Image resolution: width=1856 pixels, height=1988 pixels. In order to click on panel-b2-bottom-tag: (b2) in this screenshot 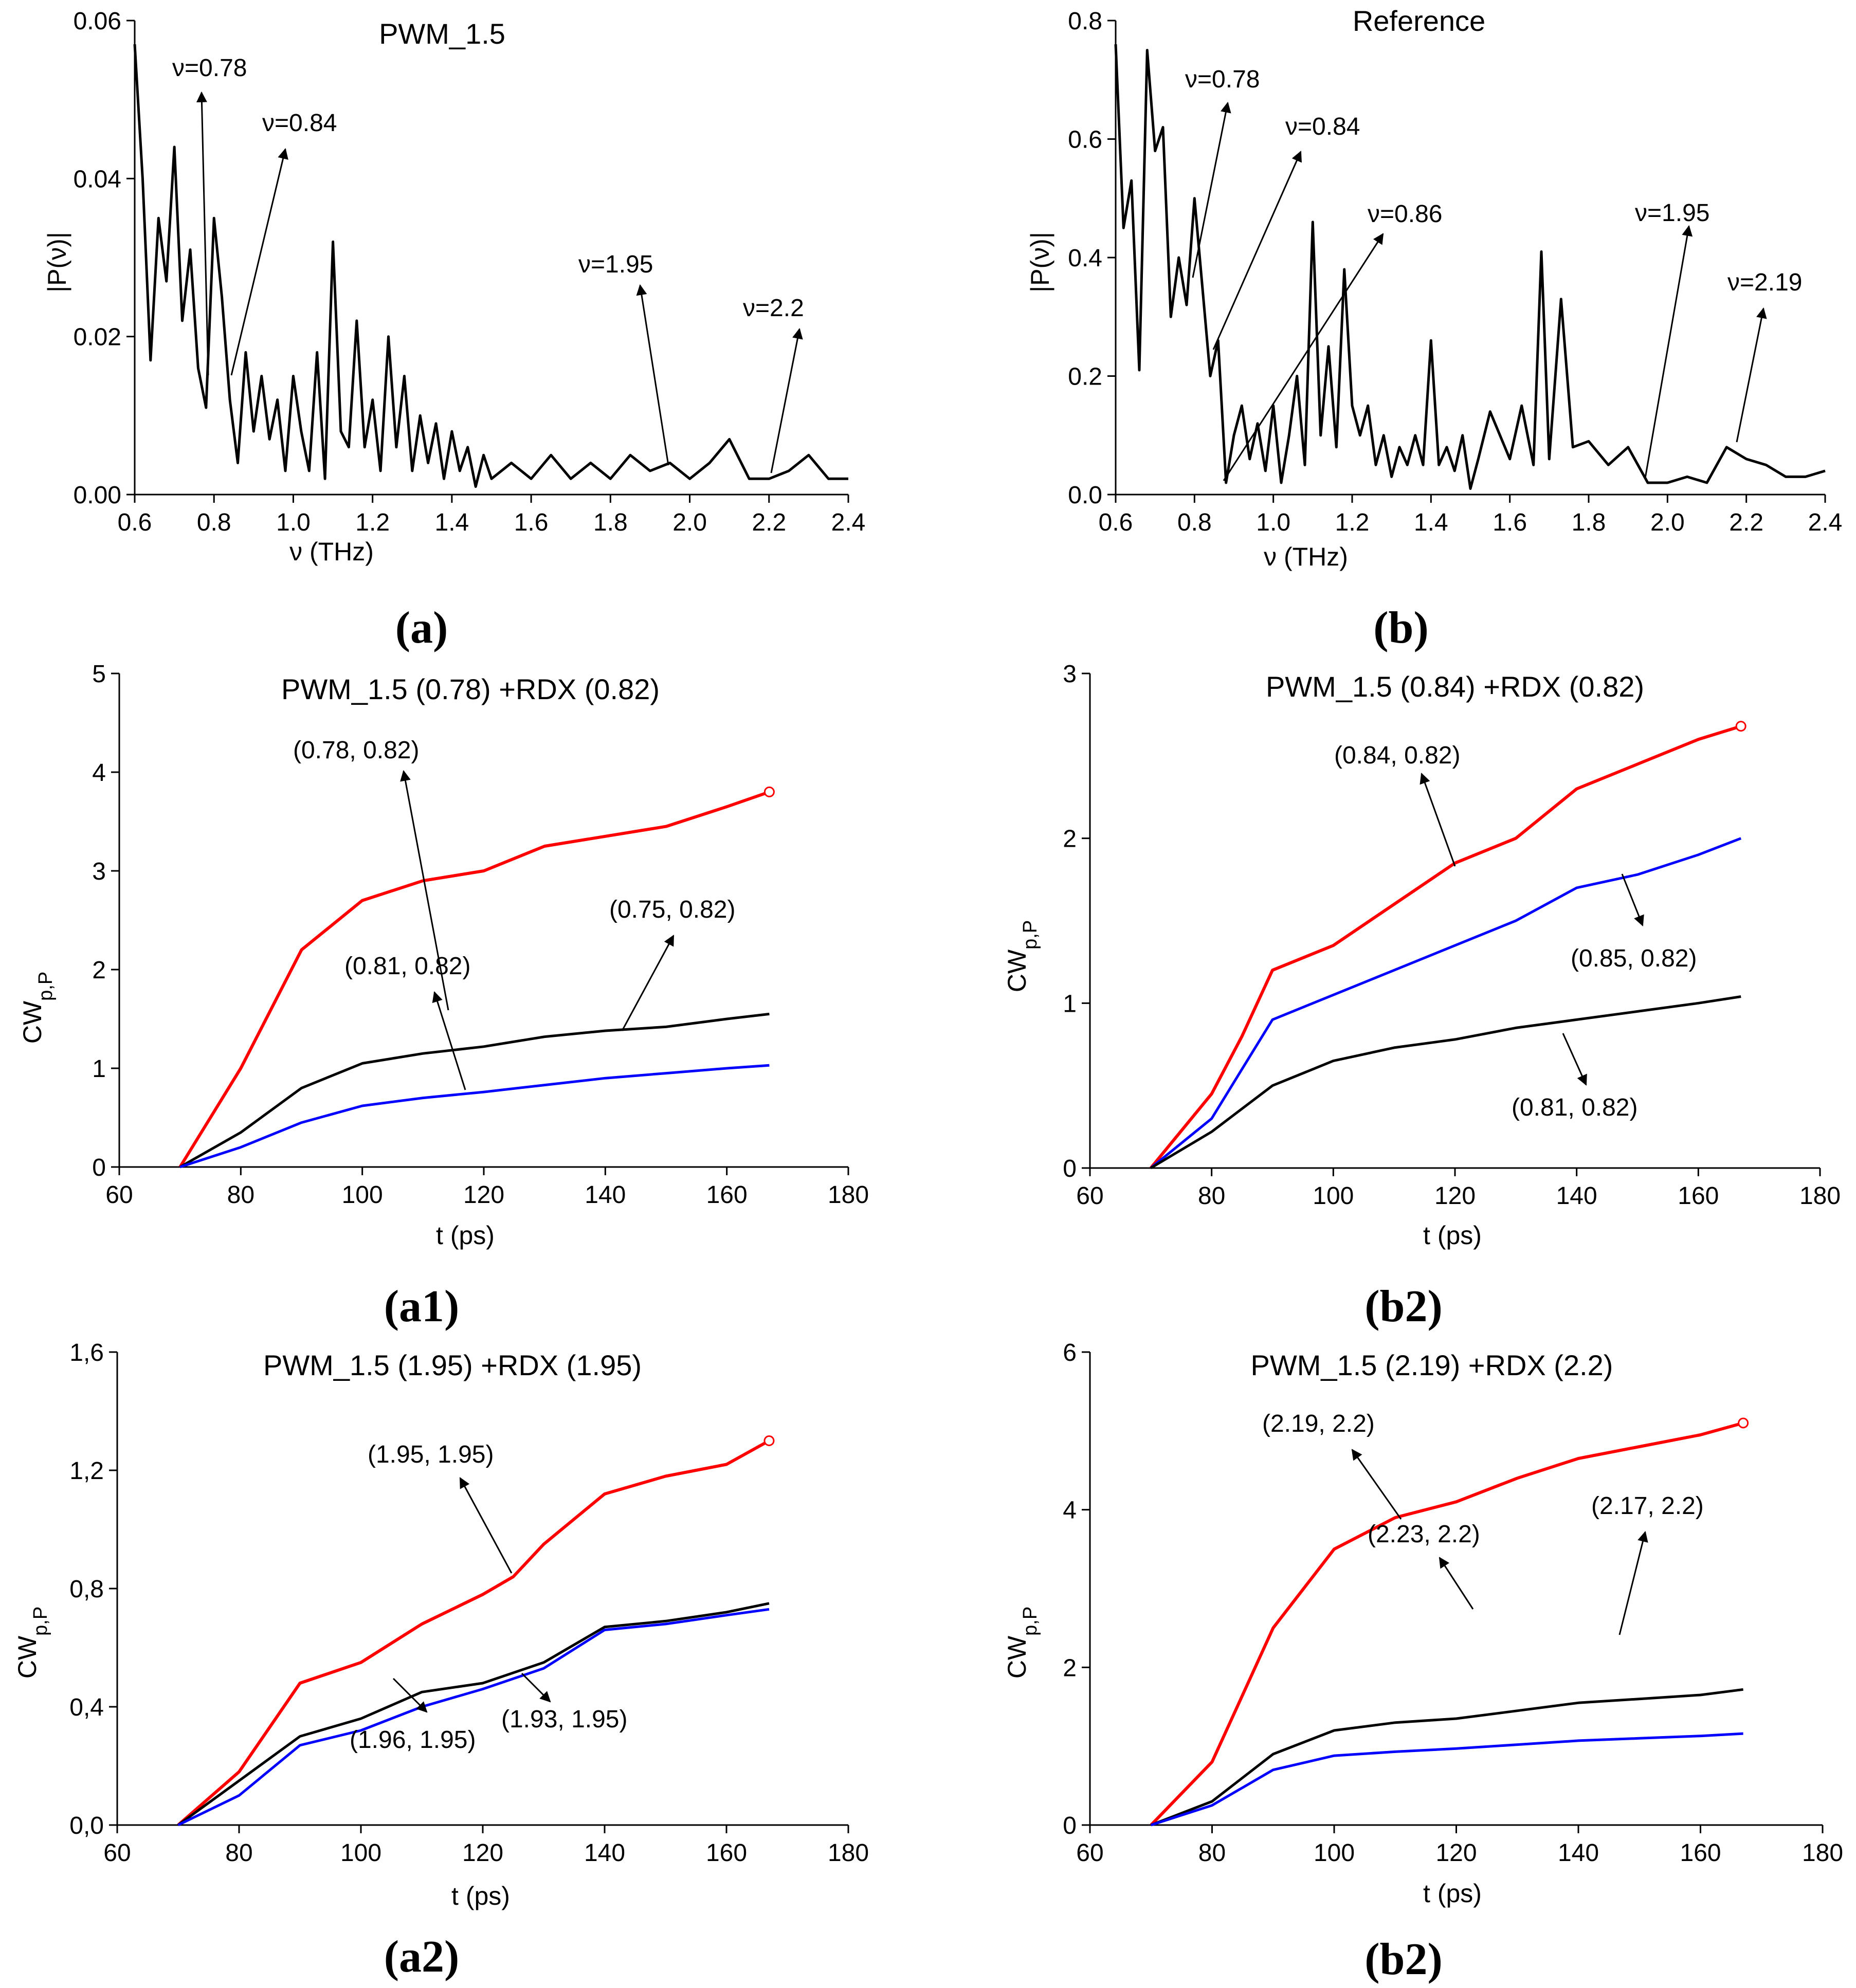, I will do `click(1403, 1959)`.